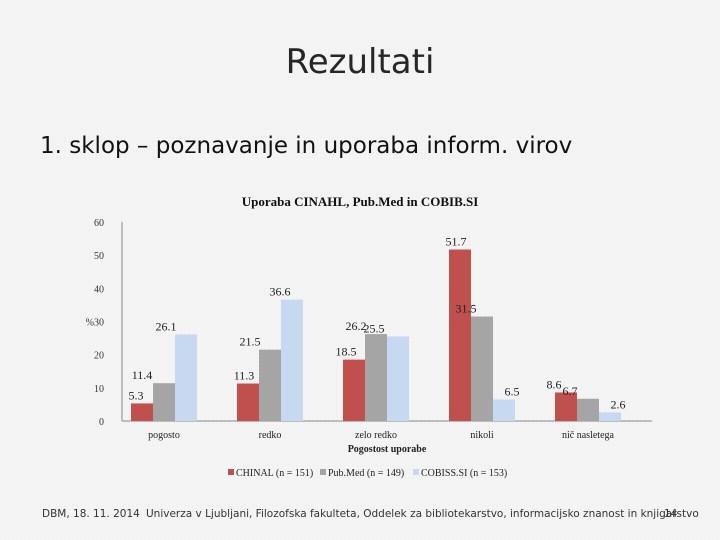 The width and height of the screenshot is (720, 540). Describe the element at coordinates (136, 395) in the screenshot. I see `data-label: 5.3` at that location.